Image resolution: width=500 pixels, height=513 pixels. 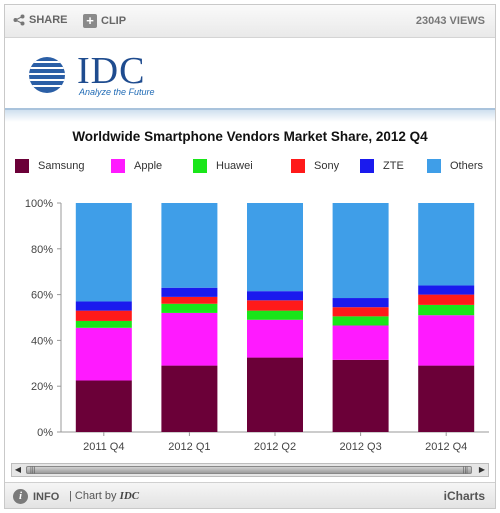 I want to click on x-tick-label: 2012 Q1, so click(x=189, y=447).